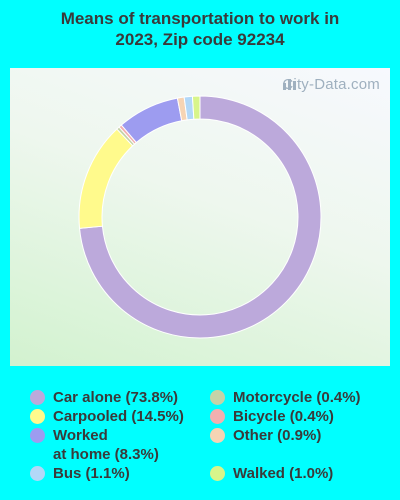 The width and height of the screenshot is (400, 500). I want to click on legend-item-walked: Walked (1.0%), so click(271, 473).